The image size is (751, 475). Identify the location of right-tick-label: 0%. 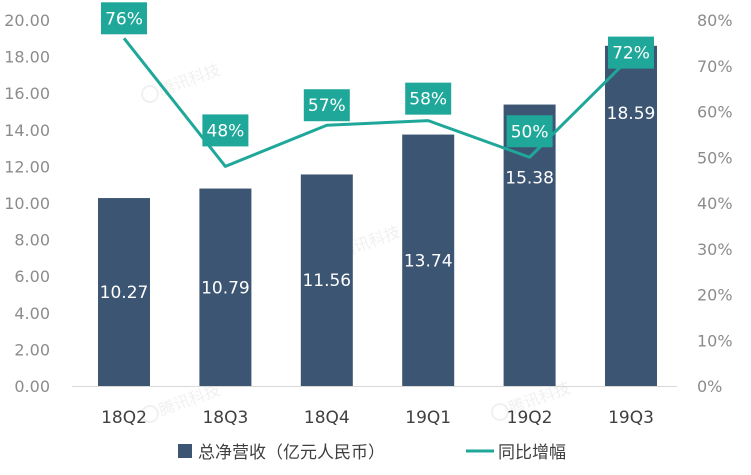
(709, 386).